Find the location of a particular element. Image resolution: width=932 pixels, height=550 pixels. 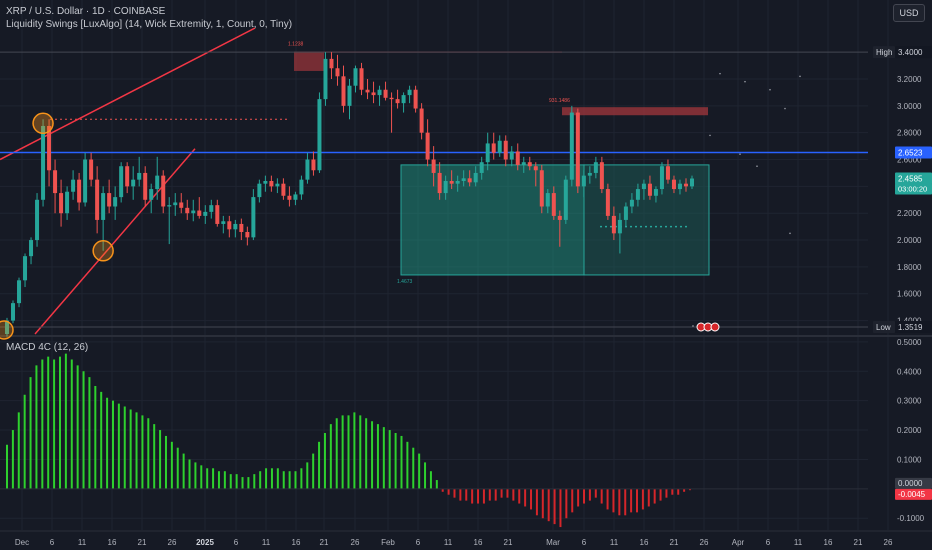

price-tick-label: 2.0000 is located at coordinates (909, 240).